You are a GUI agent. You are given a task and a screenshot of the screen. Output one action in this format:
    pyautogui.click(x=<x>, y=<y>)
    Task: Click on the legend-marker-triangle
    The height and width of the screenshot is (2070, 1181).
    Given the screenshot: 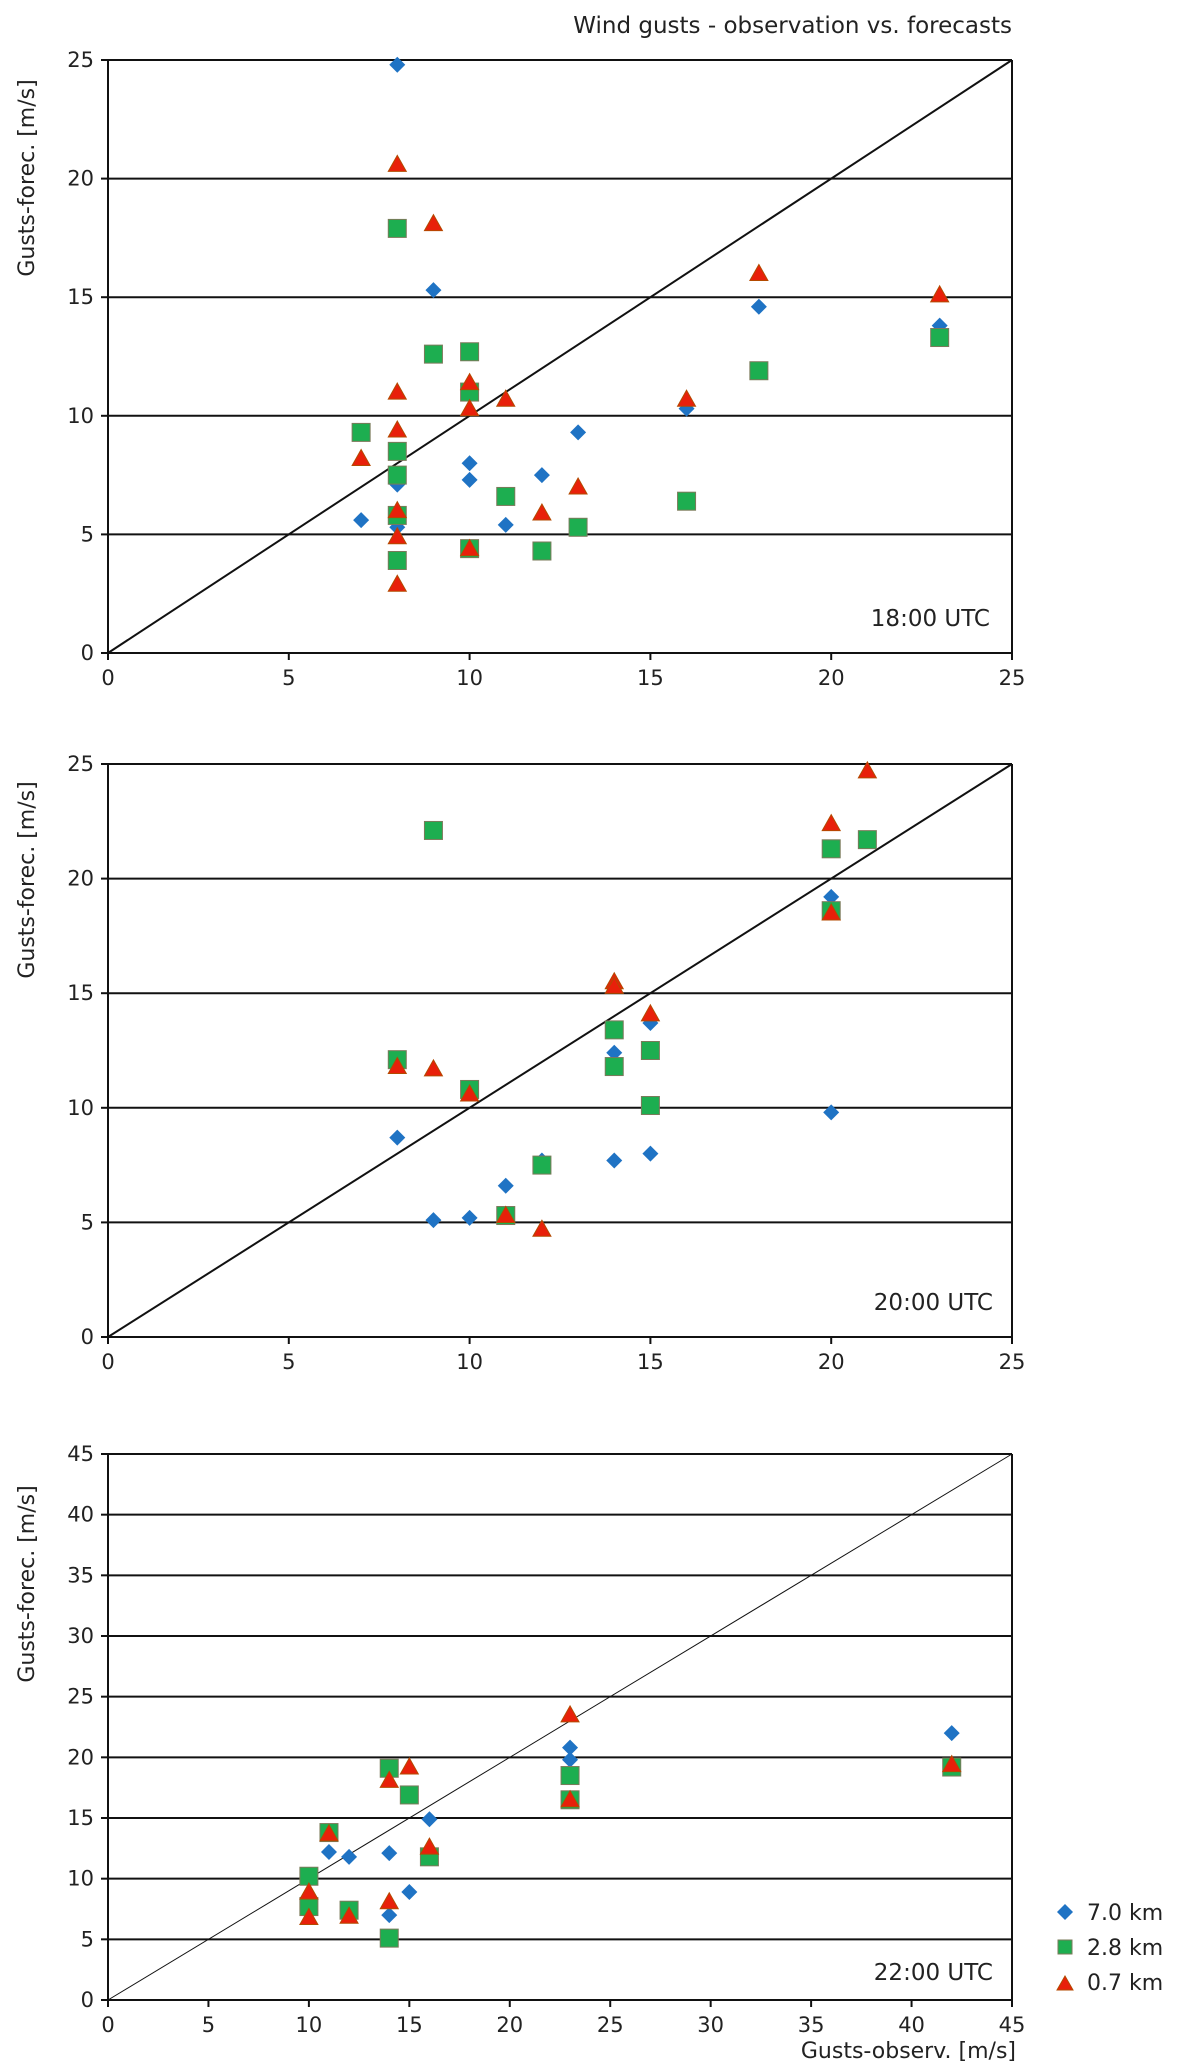 What is the action you would take?
    pyautogui.click(x=1065, y=1982)
    